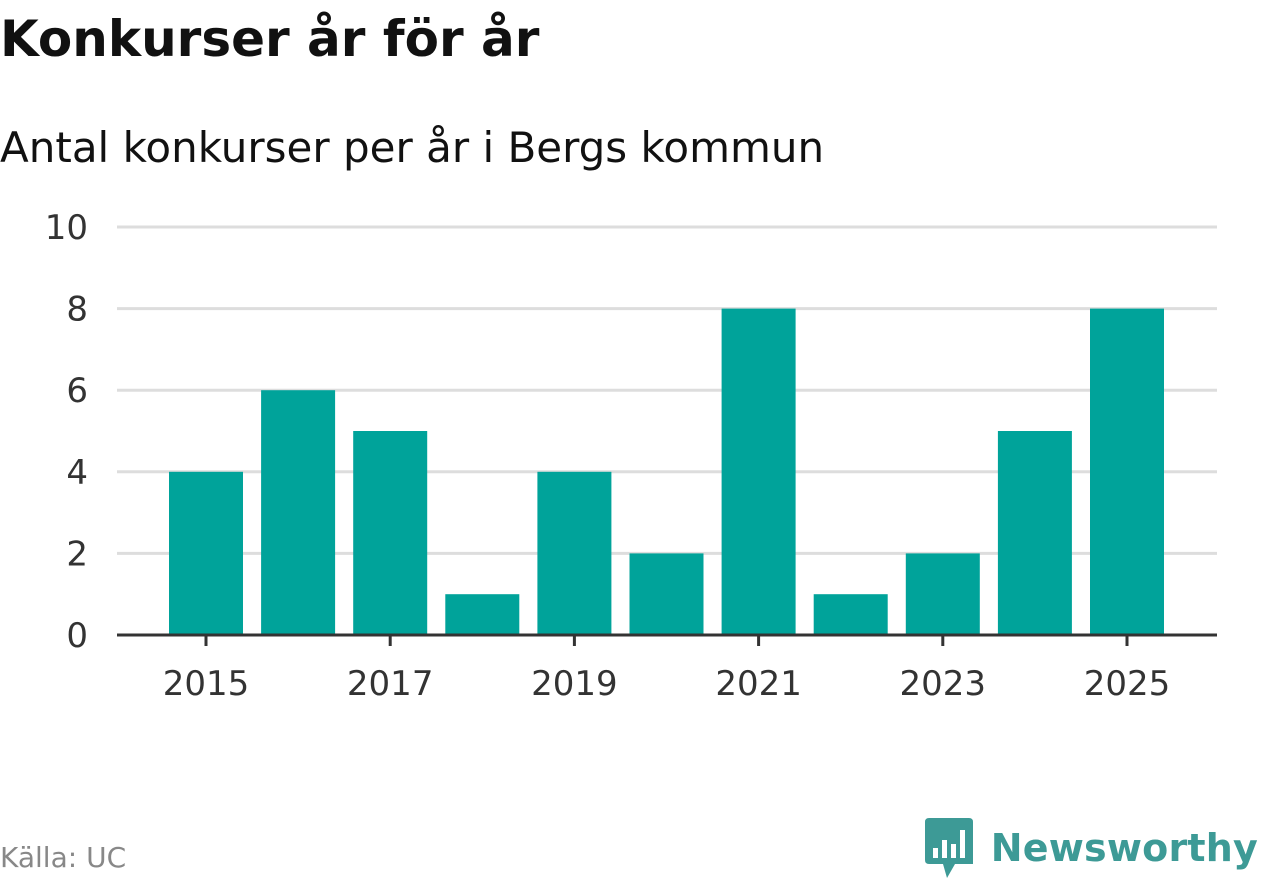 This screenshot has height=879, width=1262. I want to click on newsworthy-logo-icon, so click(948, 848).